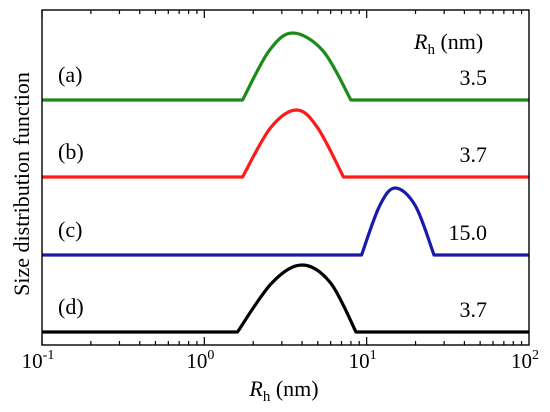 This screenshot has height=412, width=550. I want to click on legend-header: Rh (nm), so click(448, 43).